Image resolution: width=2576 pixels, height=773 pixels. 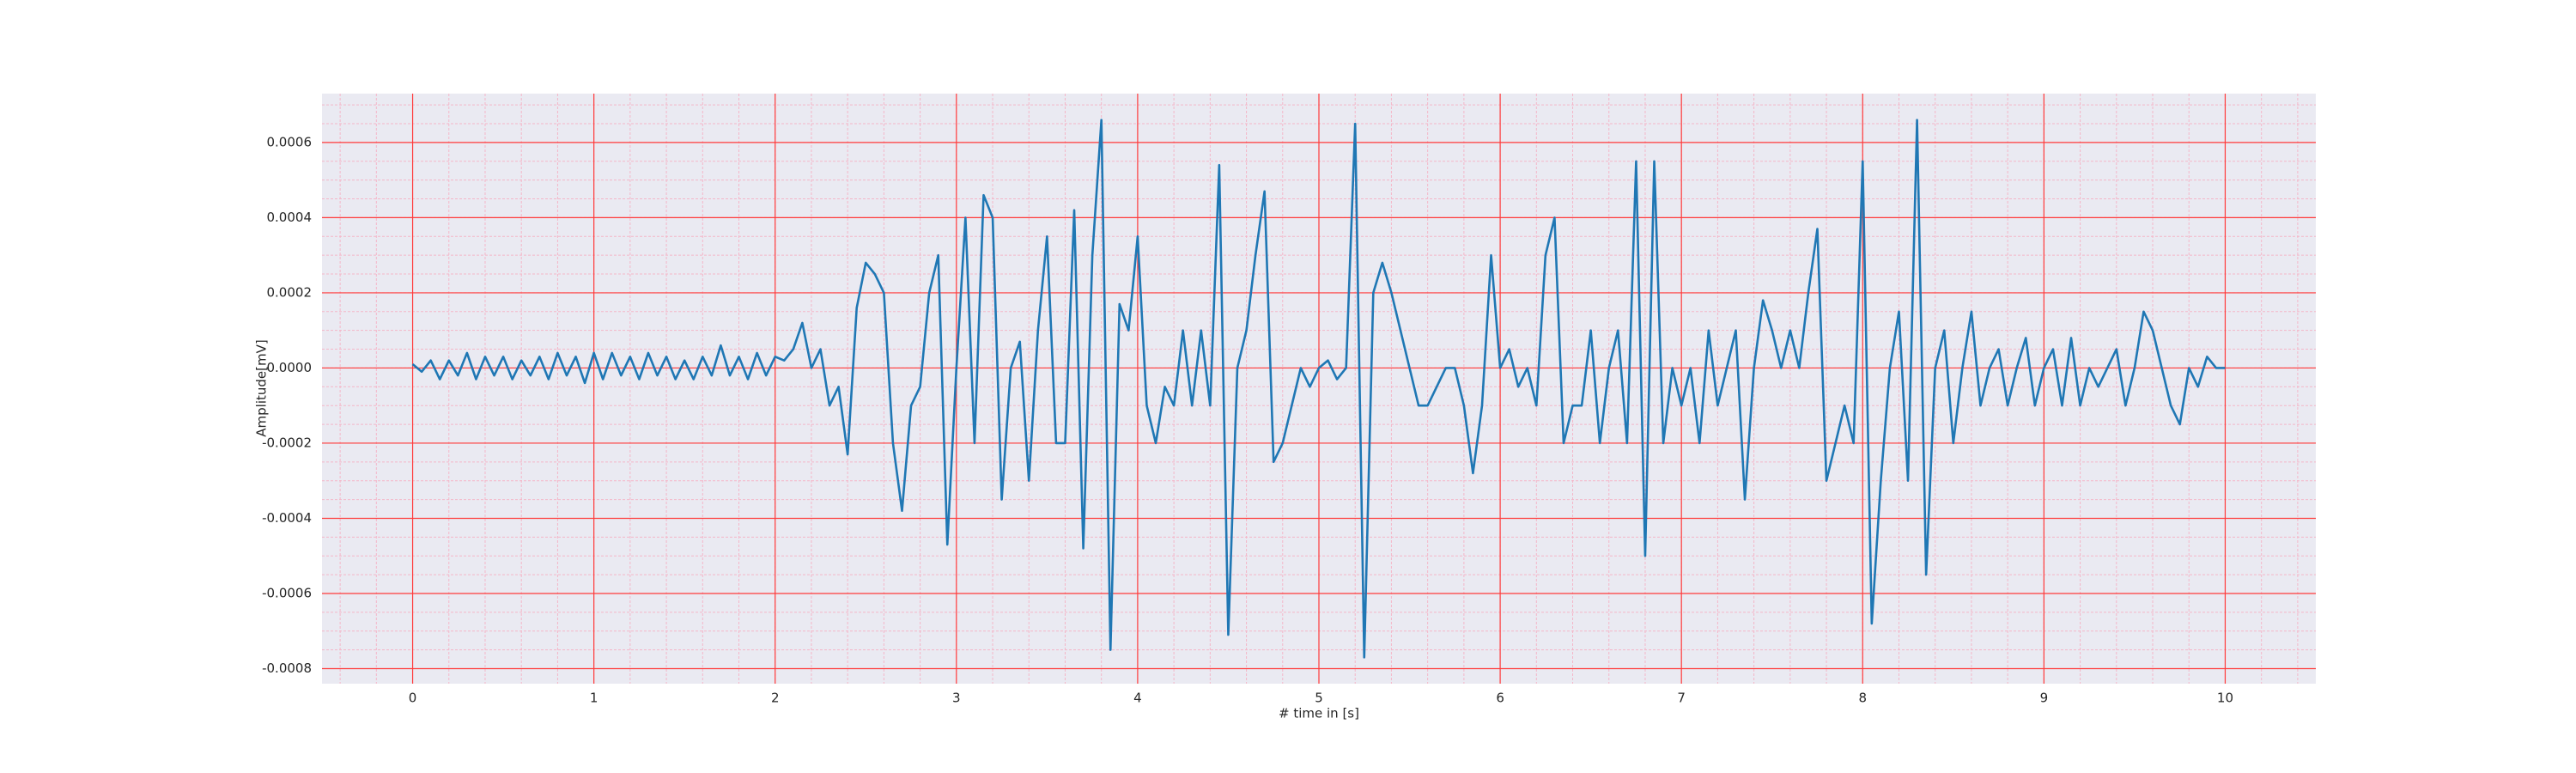 What do you see at coordinates (2045, 698) in the screenshot?
I see `x-tick-label: 9` at bounding box center [2045, 698].